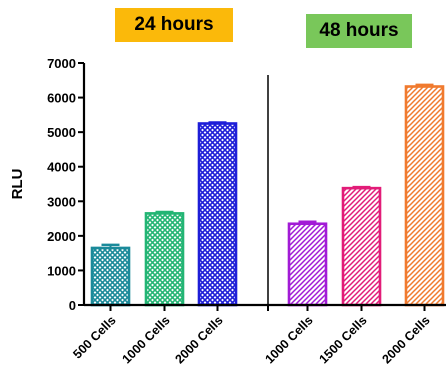 The width and height of the screenshot is (446, 391). I want to click on x-tick-label: 1500 Cells, so click(342, 339).